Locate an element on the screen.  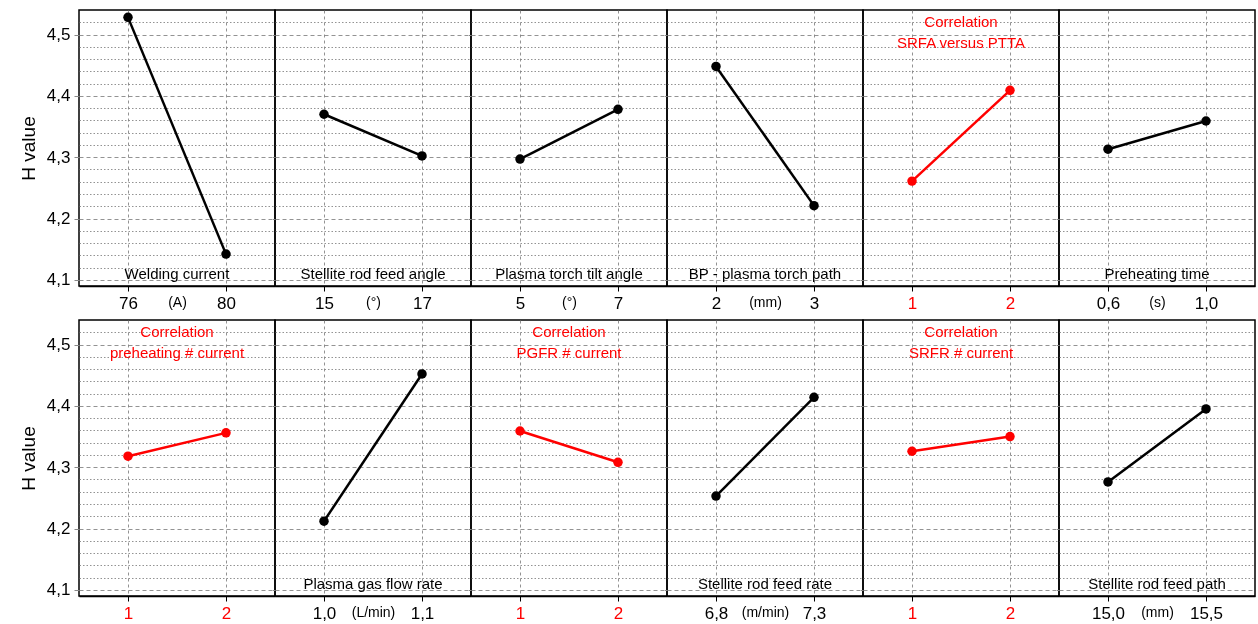
x-axis-title: (s) is located at coordinates (1157, 301).